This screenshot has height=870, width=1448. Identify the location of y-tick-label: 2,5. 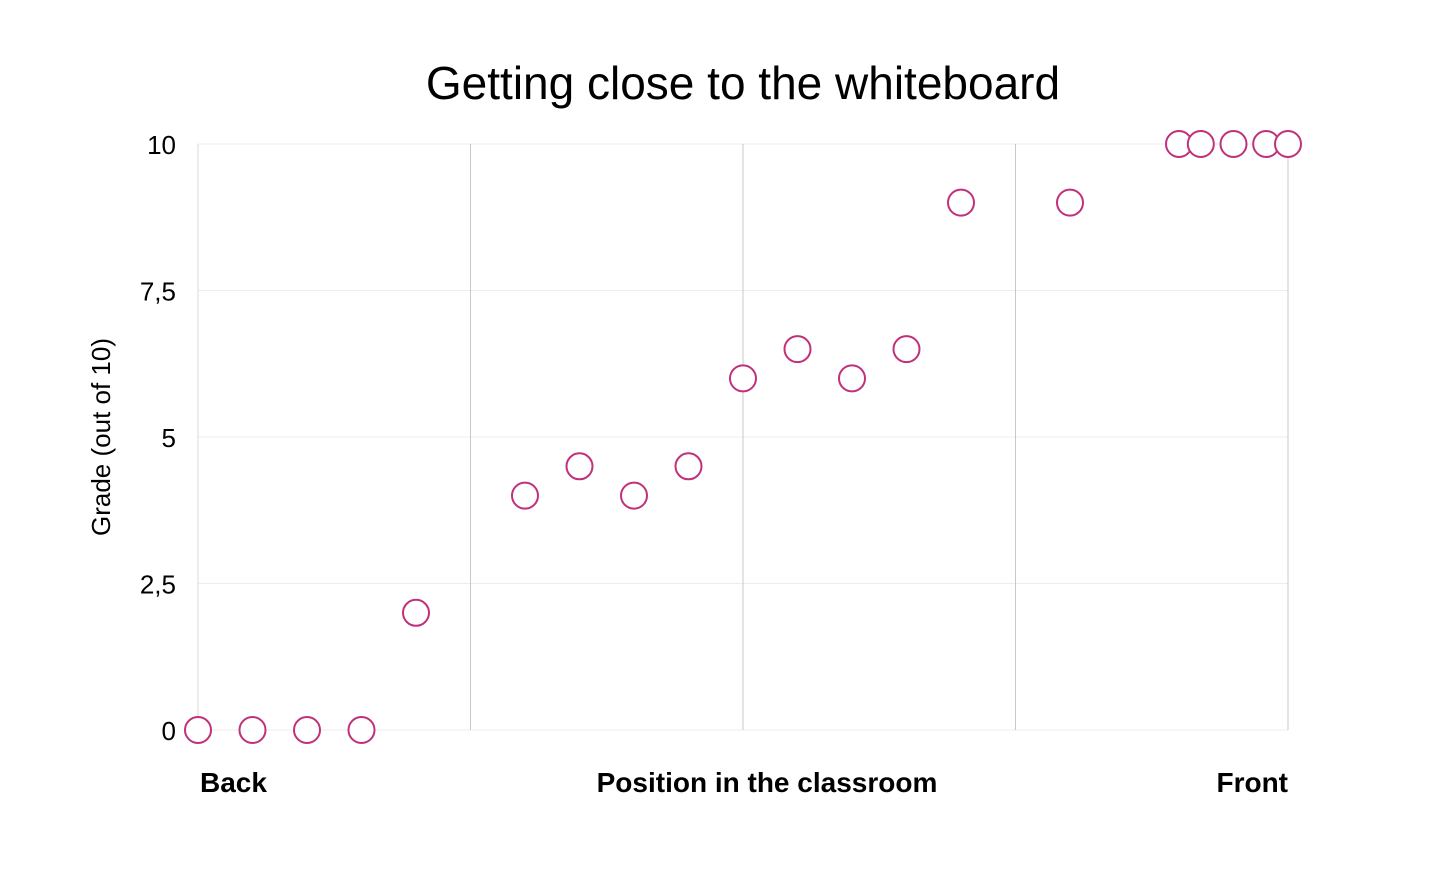
(158, 585).